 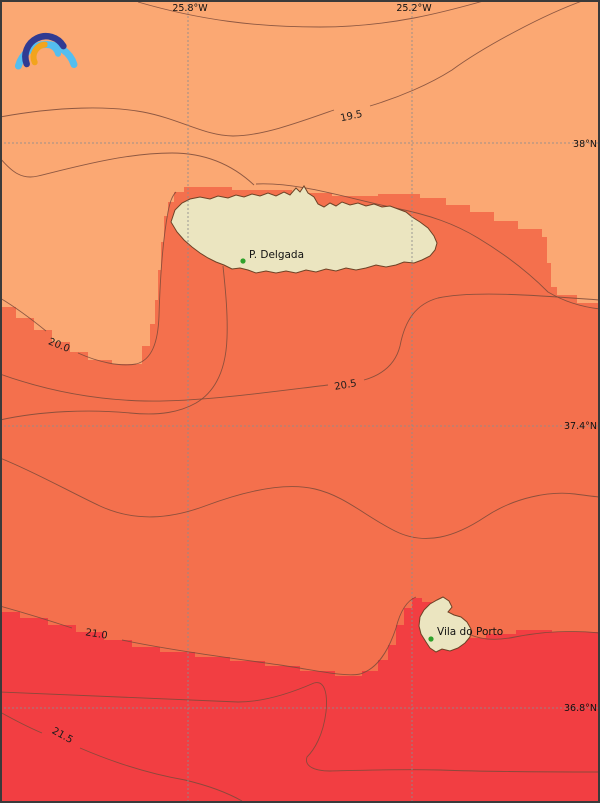 What do you see at coordinates (300, 727) in the screenshot?
I see `contour-line-21-5-loop` at bounding box center [300, 727].